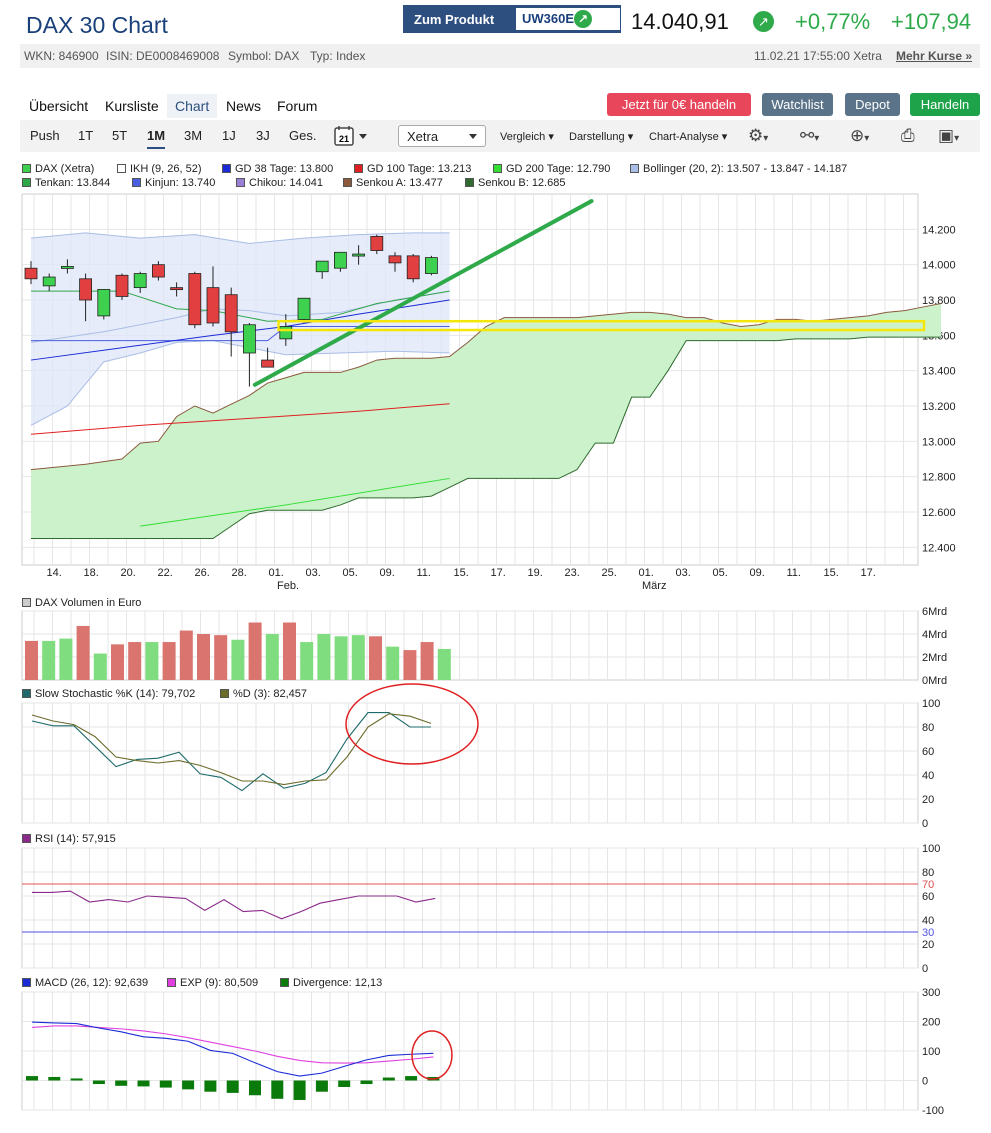 This screenshot has width=991, height=1133. I want to click on range-1m: 1M, so click(156, 138).